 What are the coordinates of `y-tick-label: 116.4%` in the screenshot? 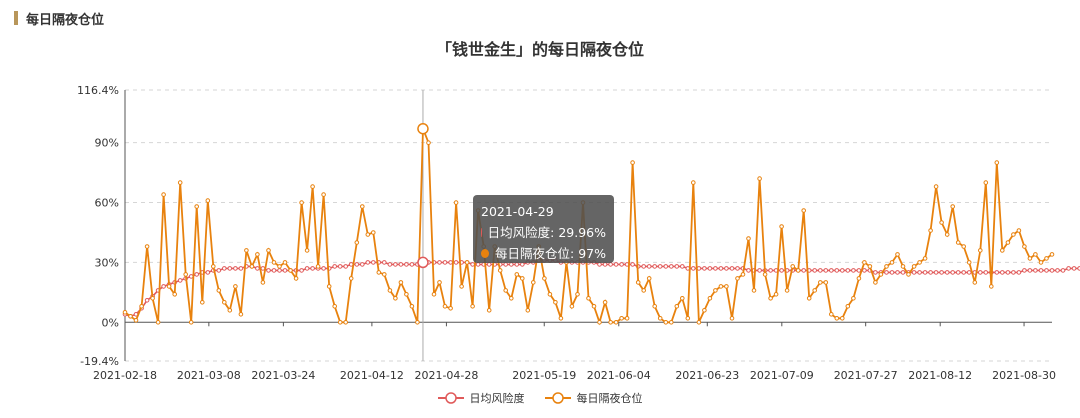 It's located at (98, 90).